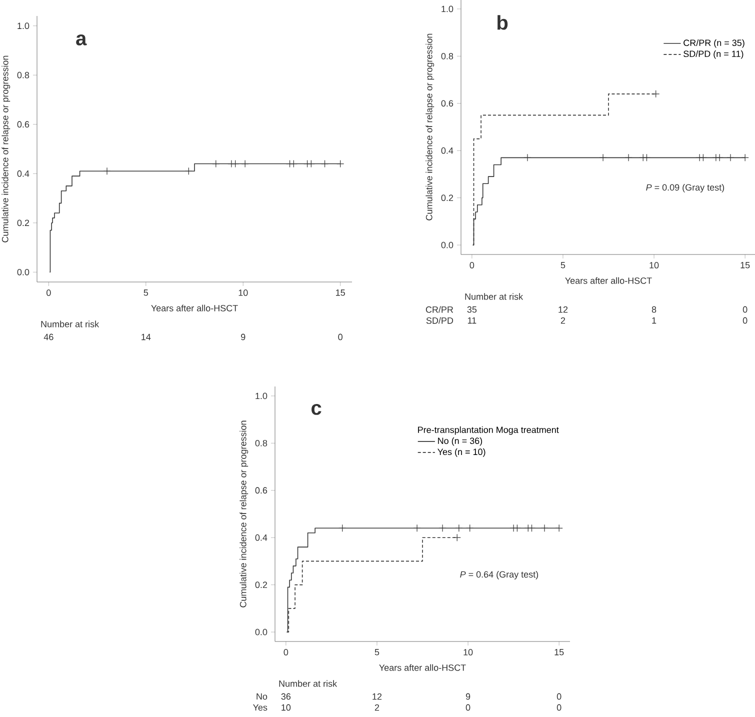 This screenshot has width=755, height=717. I want to click on text: 14, so click(146, 337).